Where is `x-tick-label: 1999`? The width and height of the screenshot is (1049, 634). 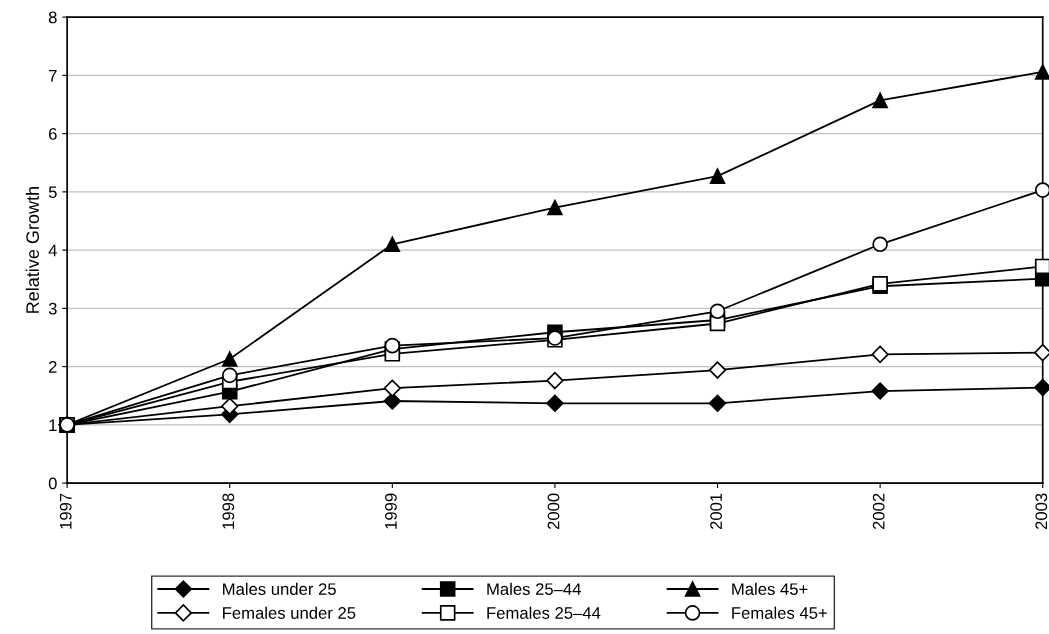 x-tick-label: 1999 is located at coordinates (391, 511).